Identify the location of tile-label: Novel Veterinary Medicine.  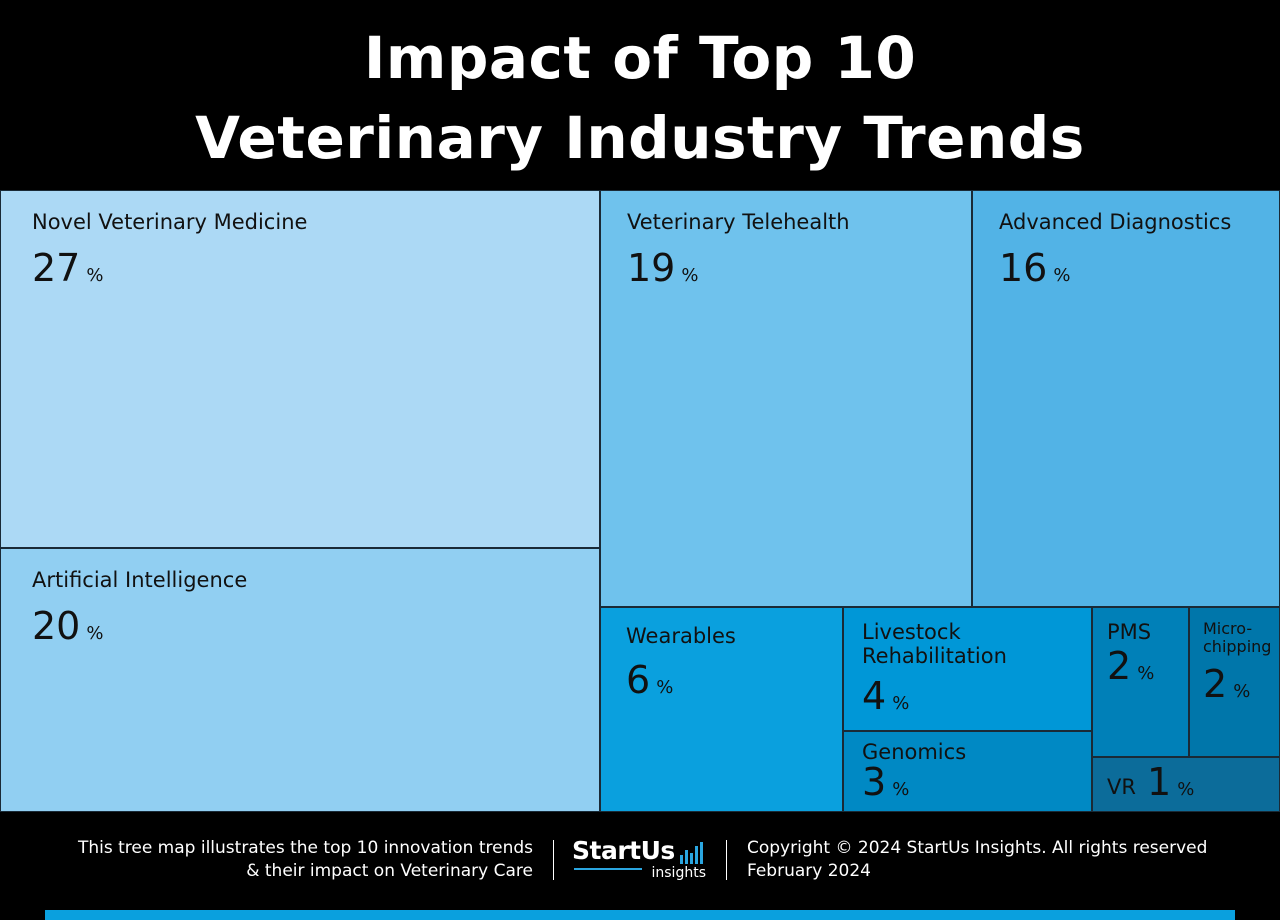
(170, 222).